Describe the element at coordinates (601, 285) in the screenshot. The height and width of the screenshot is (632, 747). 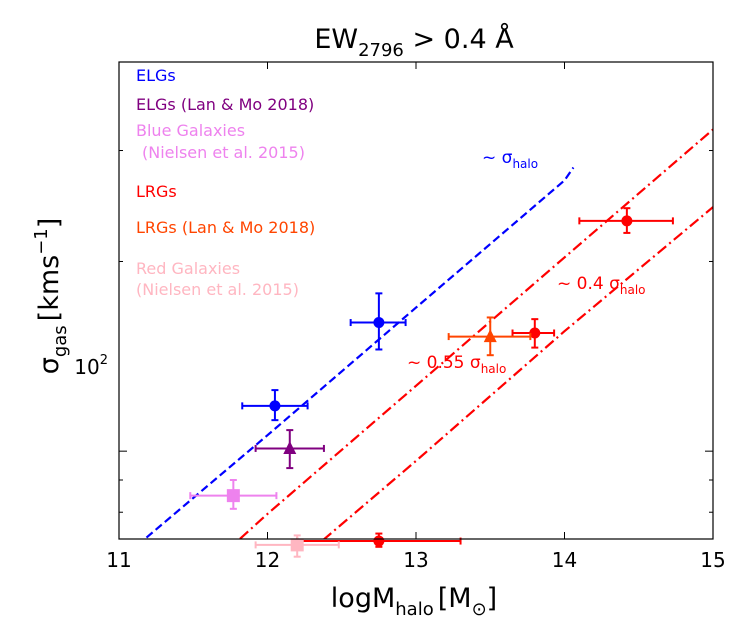
I see `line-annotation: ~ 0.4 σhalo` at that location.